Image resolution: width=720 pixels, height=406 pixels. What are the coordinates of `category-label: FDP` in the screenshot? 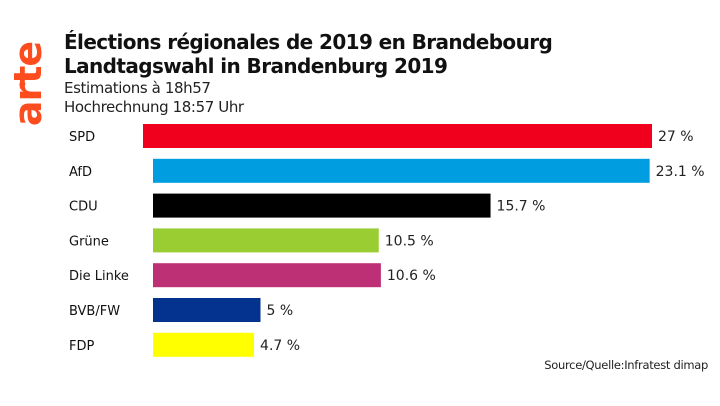 It's located at (81, 346).